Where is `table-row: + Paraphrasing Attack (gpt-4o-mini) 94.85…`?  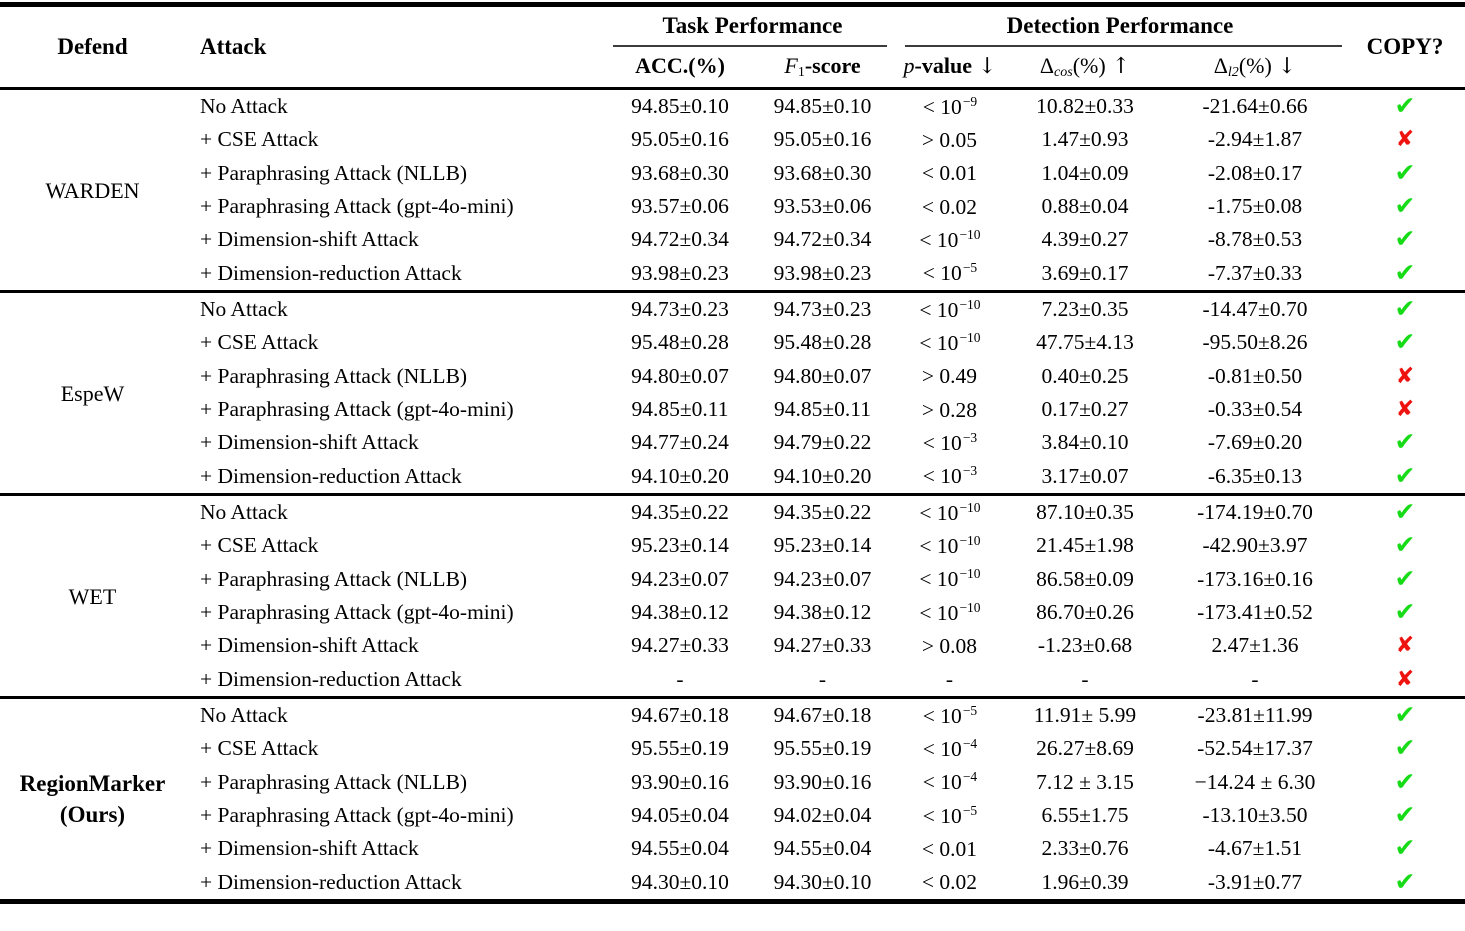 table-row: + Paraphrasing Attack (gpt-4o-mini) 94.85… is located at coordinates (825, 409).